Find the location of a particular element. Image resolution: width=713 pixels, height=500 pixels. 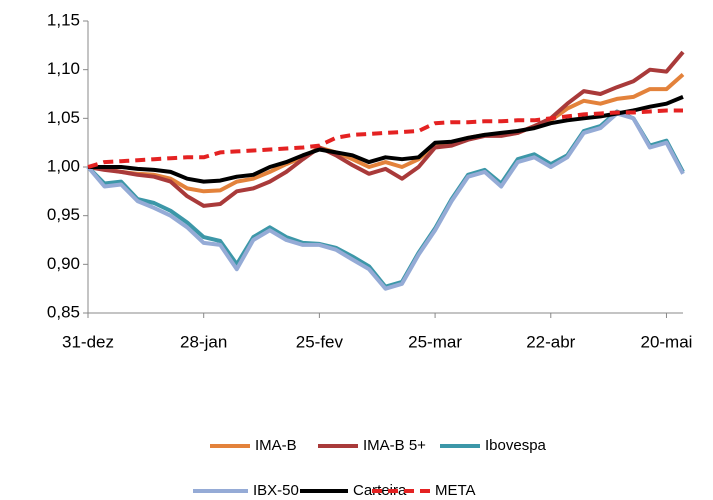

y-tick-label: 0,90 is located at coordinates (63, 263).